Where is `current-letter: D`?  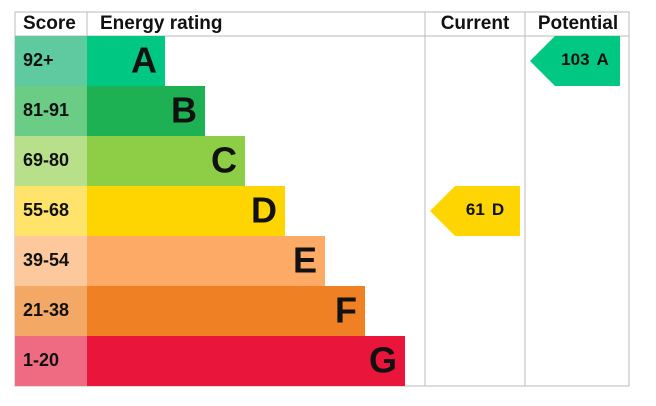
current-letter: D is located at coordinates (498, 209).